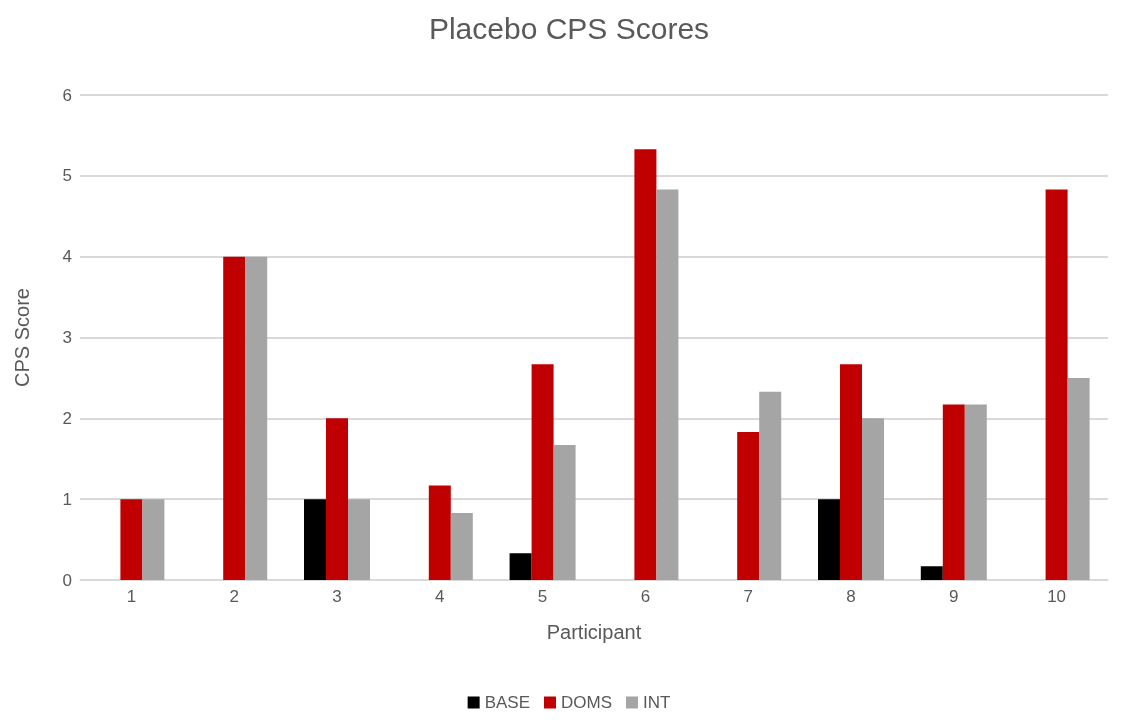 The image size is (1138, 720). What do you see at coordinates (67, 95) in the screenshot?
I see `y-tick-label: 6` at bounding box center [67, 95].